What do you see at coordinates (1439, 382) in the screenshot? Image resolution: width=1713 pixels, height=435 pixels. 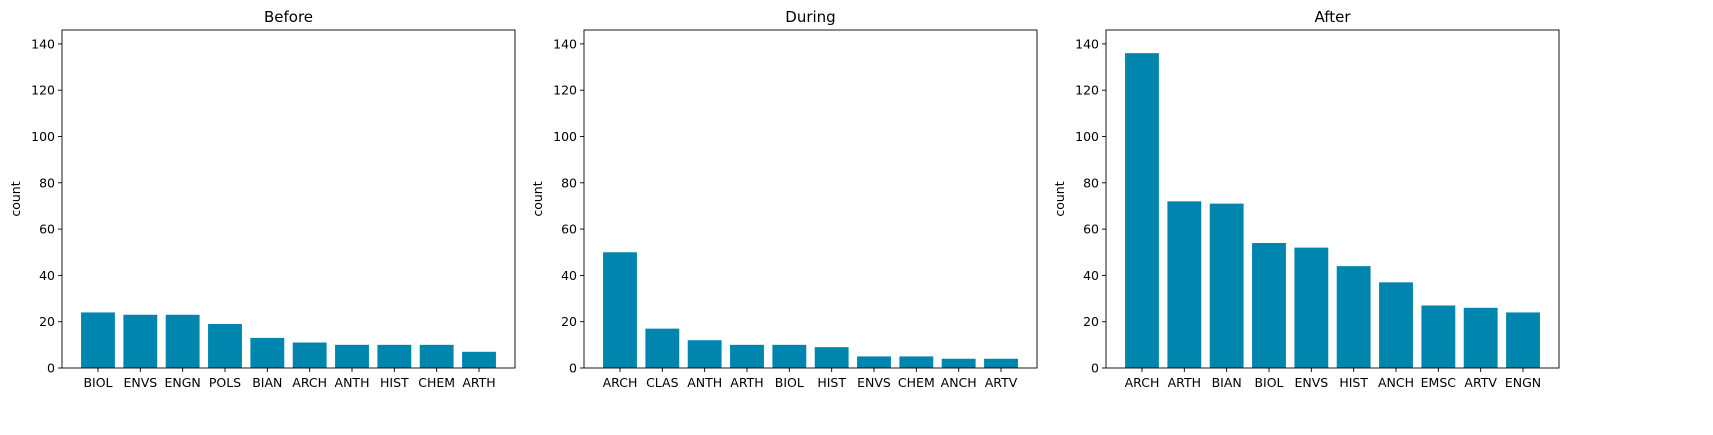 I see `x-tick-label: EMSC` at bounding box center [1439, 382].